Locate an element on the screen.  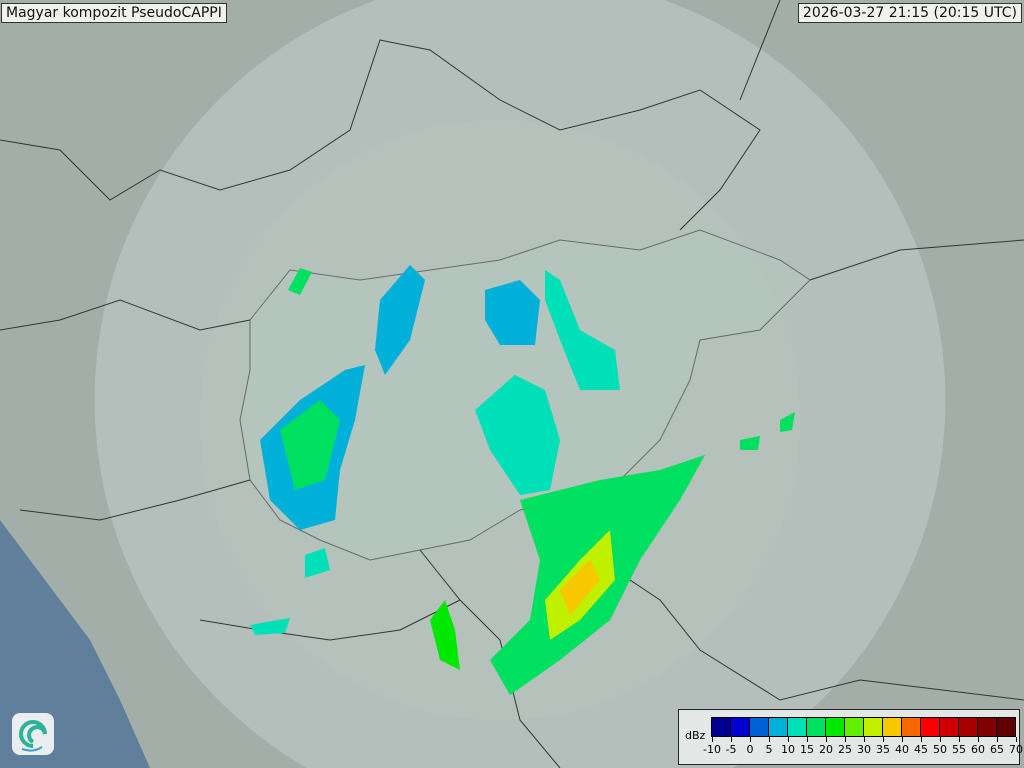
legend-tick-label: 0 is located at coordinates (750, 749).